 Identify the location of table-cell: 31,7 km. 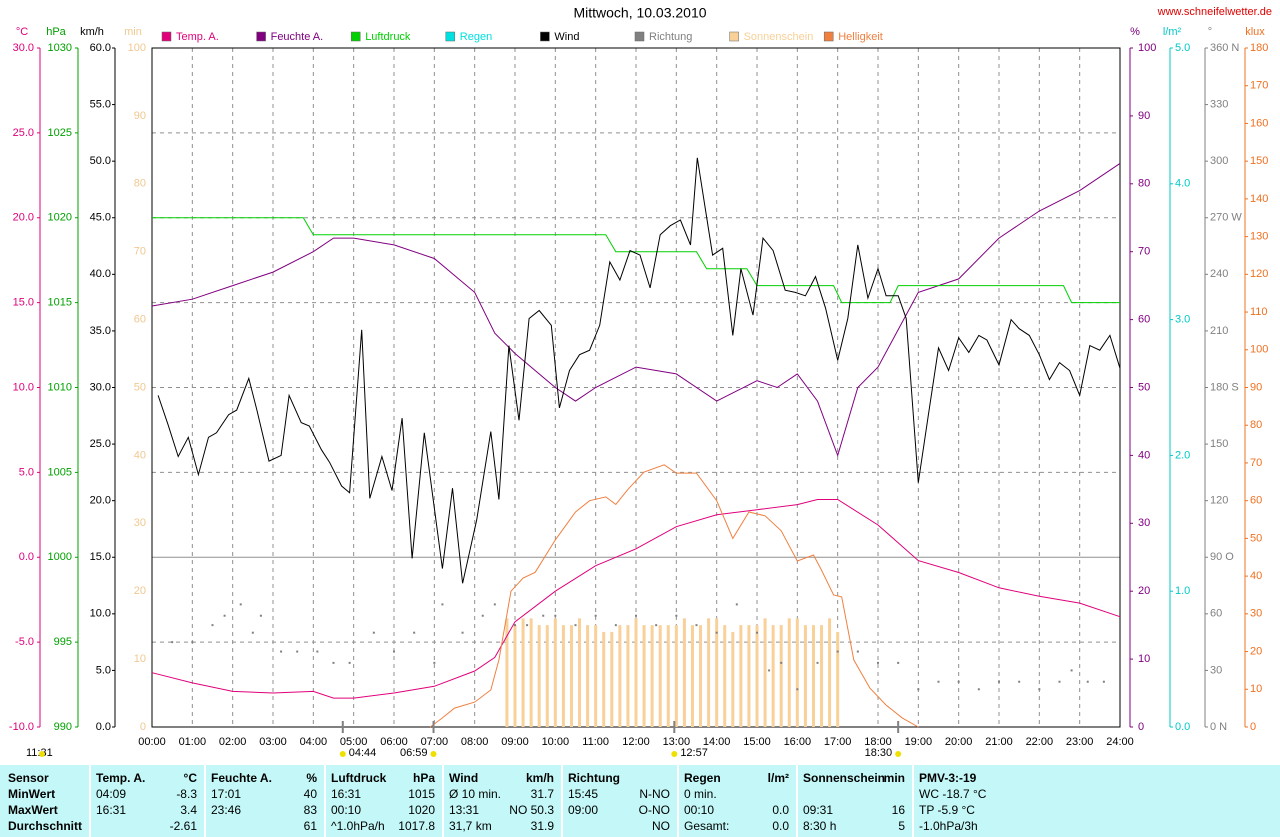
(470, 826).